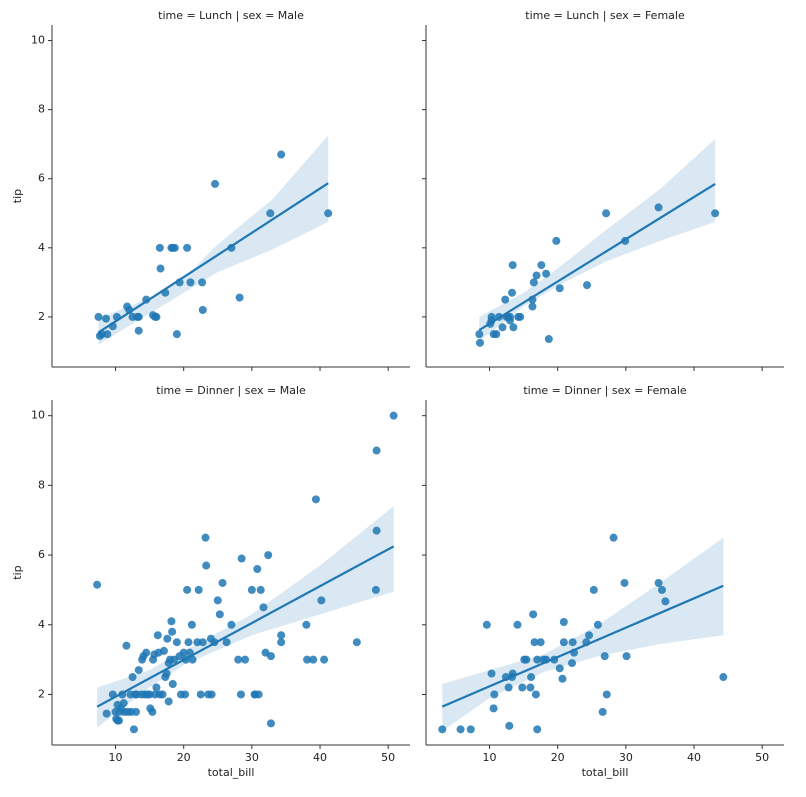 The image size is (806, 797). Describe the element at coordinates (41, 554) in the screenshot. I see `y-tick-label: 6` at that location.